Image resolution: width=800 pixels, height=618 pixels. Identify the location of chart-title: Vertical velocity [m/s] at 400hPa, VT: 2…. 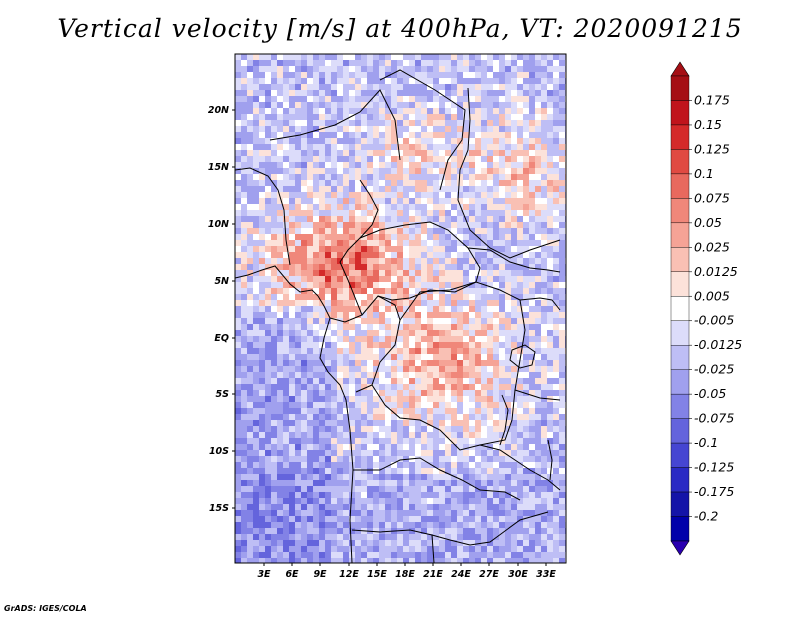
(400, 28).